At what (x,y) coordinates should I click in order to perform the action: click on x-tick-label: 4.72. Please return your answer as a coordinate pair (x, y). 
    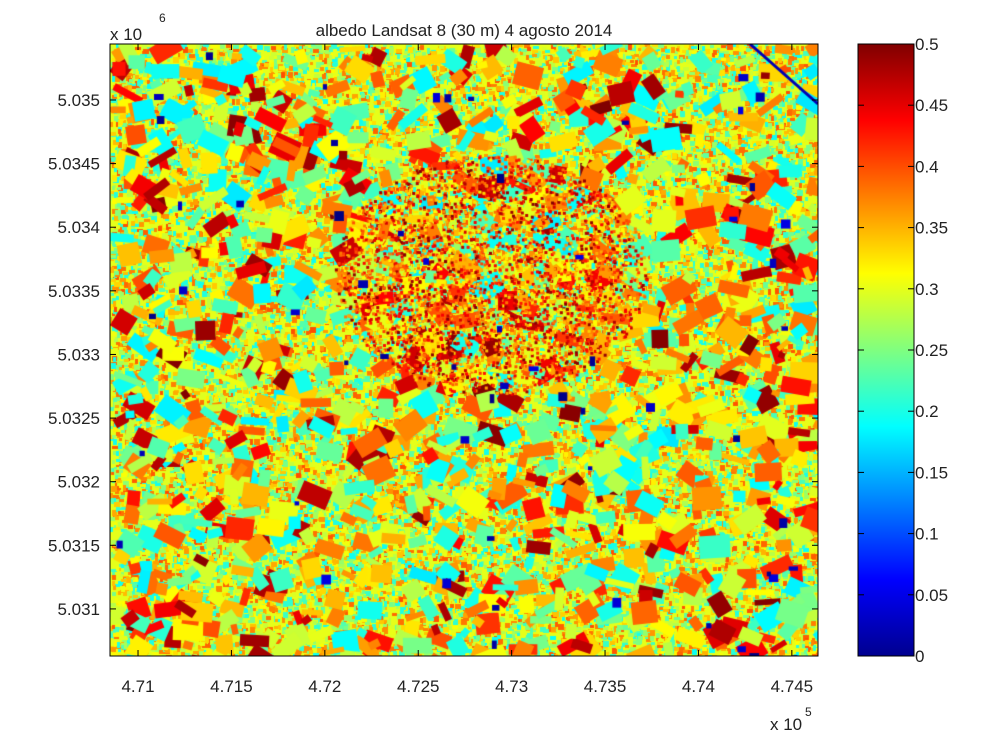
    Looking at the image, I should click on (324, 686).